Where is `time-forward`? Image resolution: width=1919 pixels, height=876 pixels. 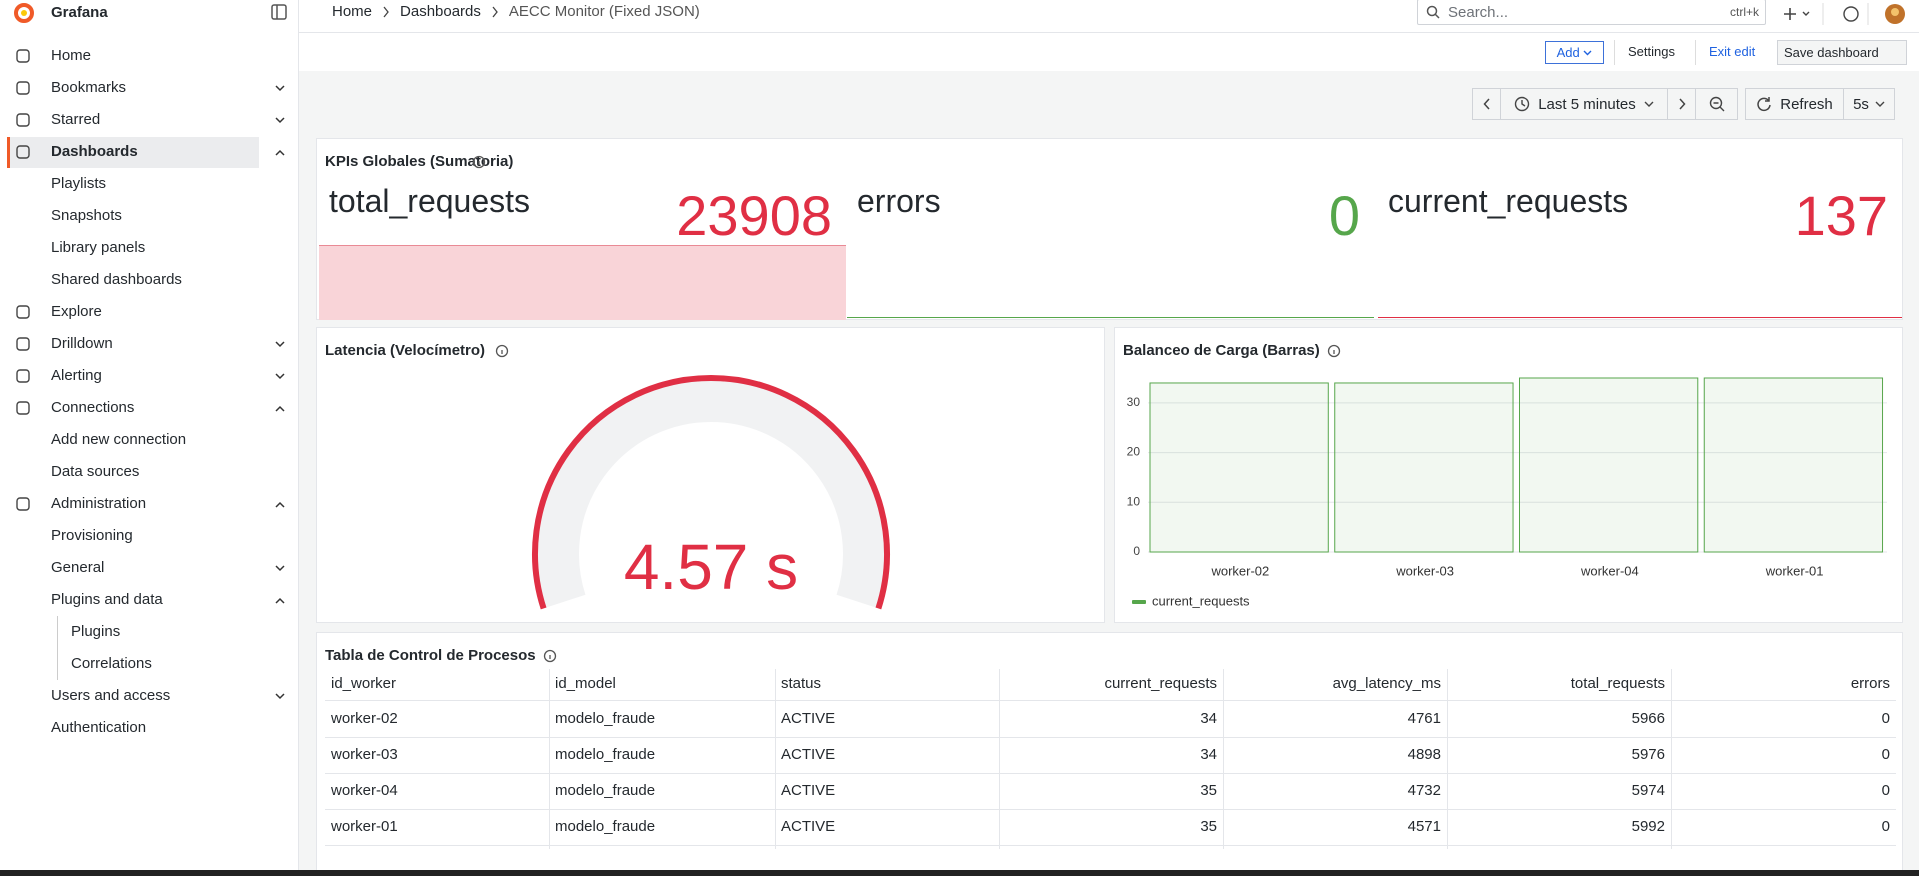
time-forward is located at coordinates (1681, 104).